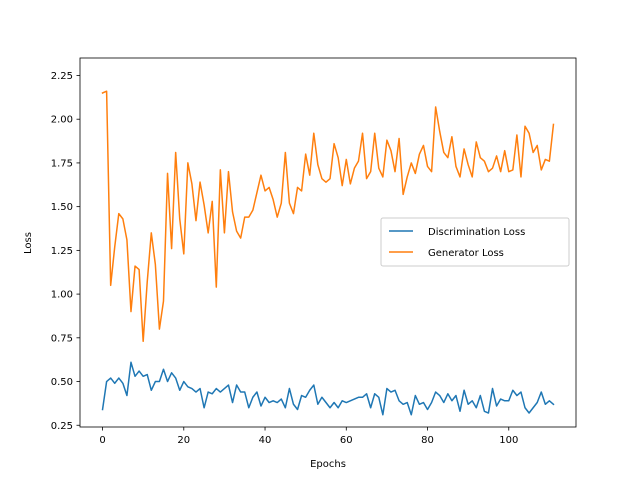  What do you see at coordinates (476, 232) in the screenshot?
I see `legend-label-discrimination-loss: Discrimination Loss` at bounding box center [476, 232].